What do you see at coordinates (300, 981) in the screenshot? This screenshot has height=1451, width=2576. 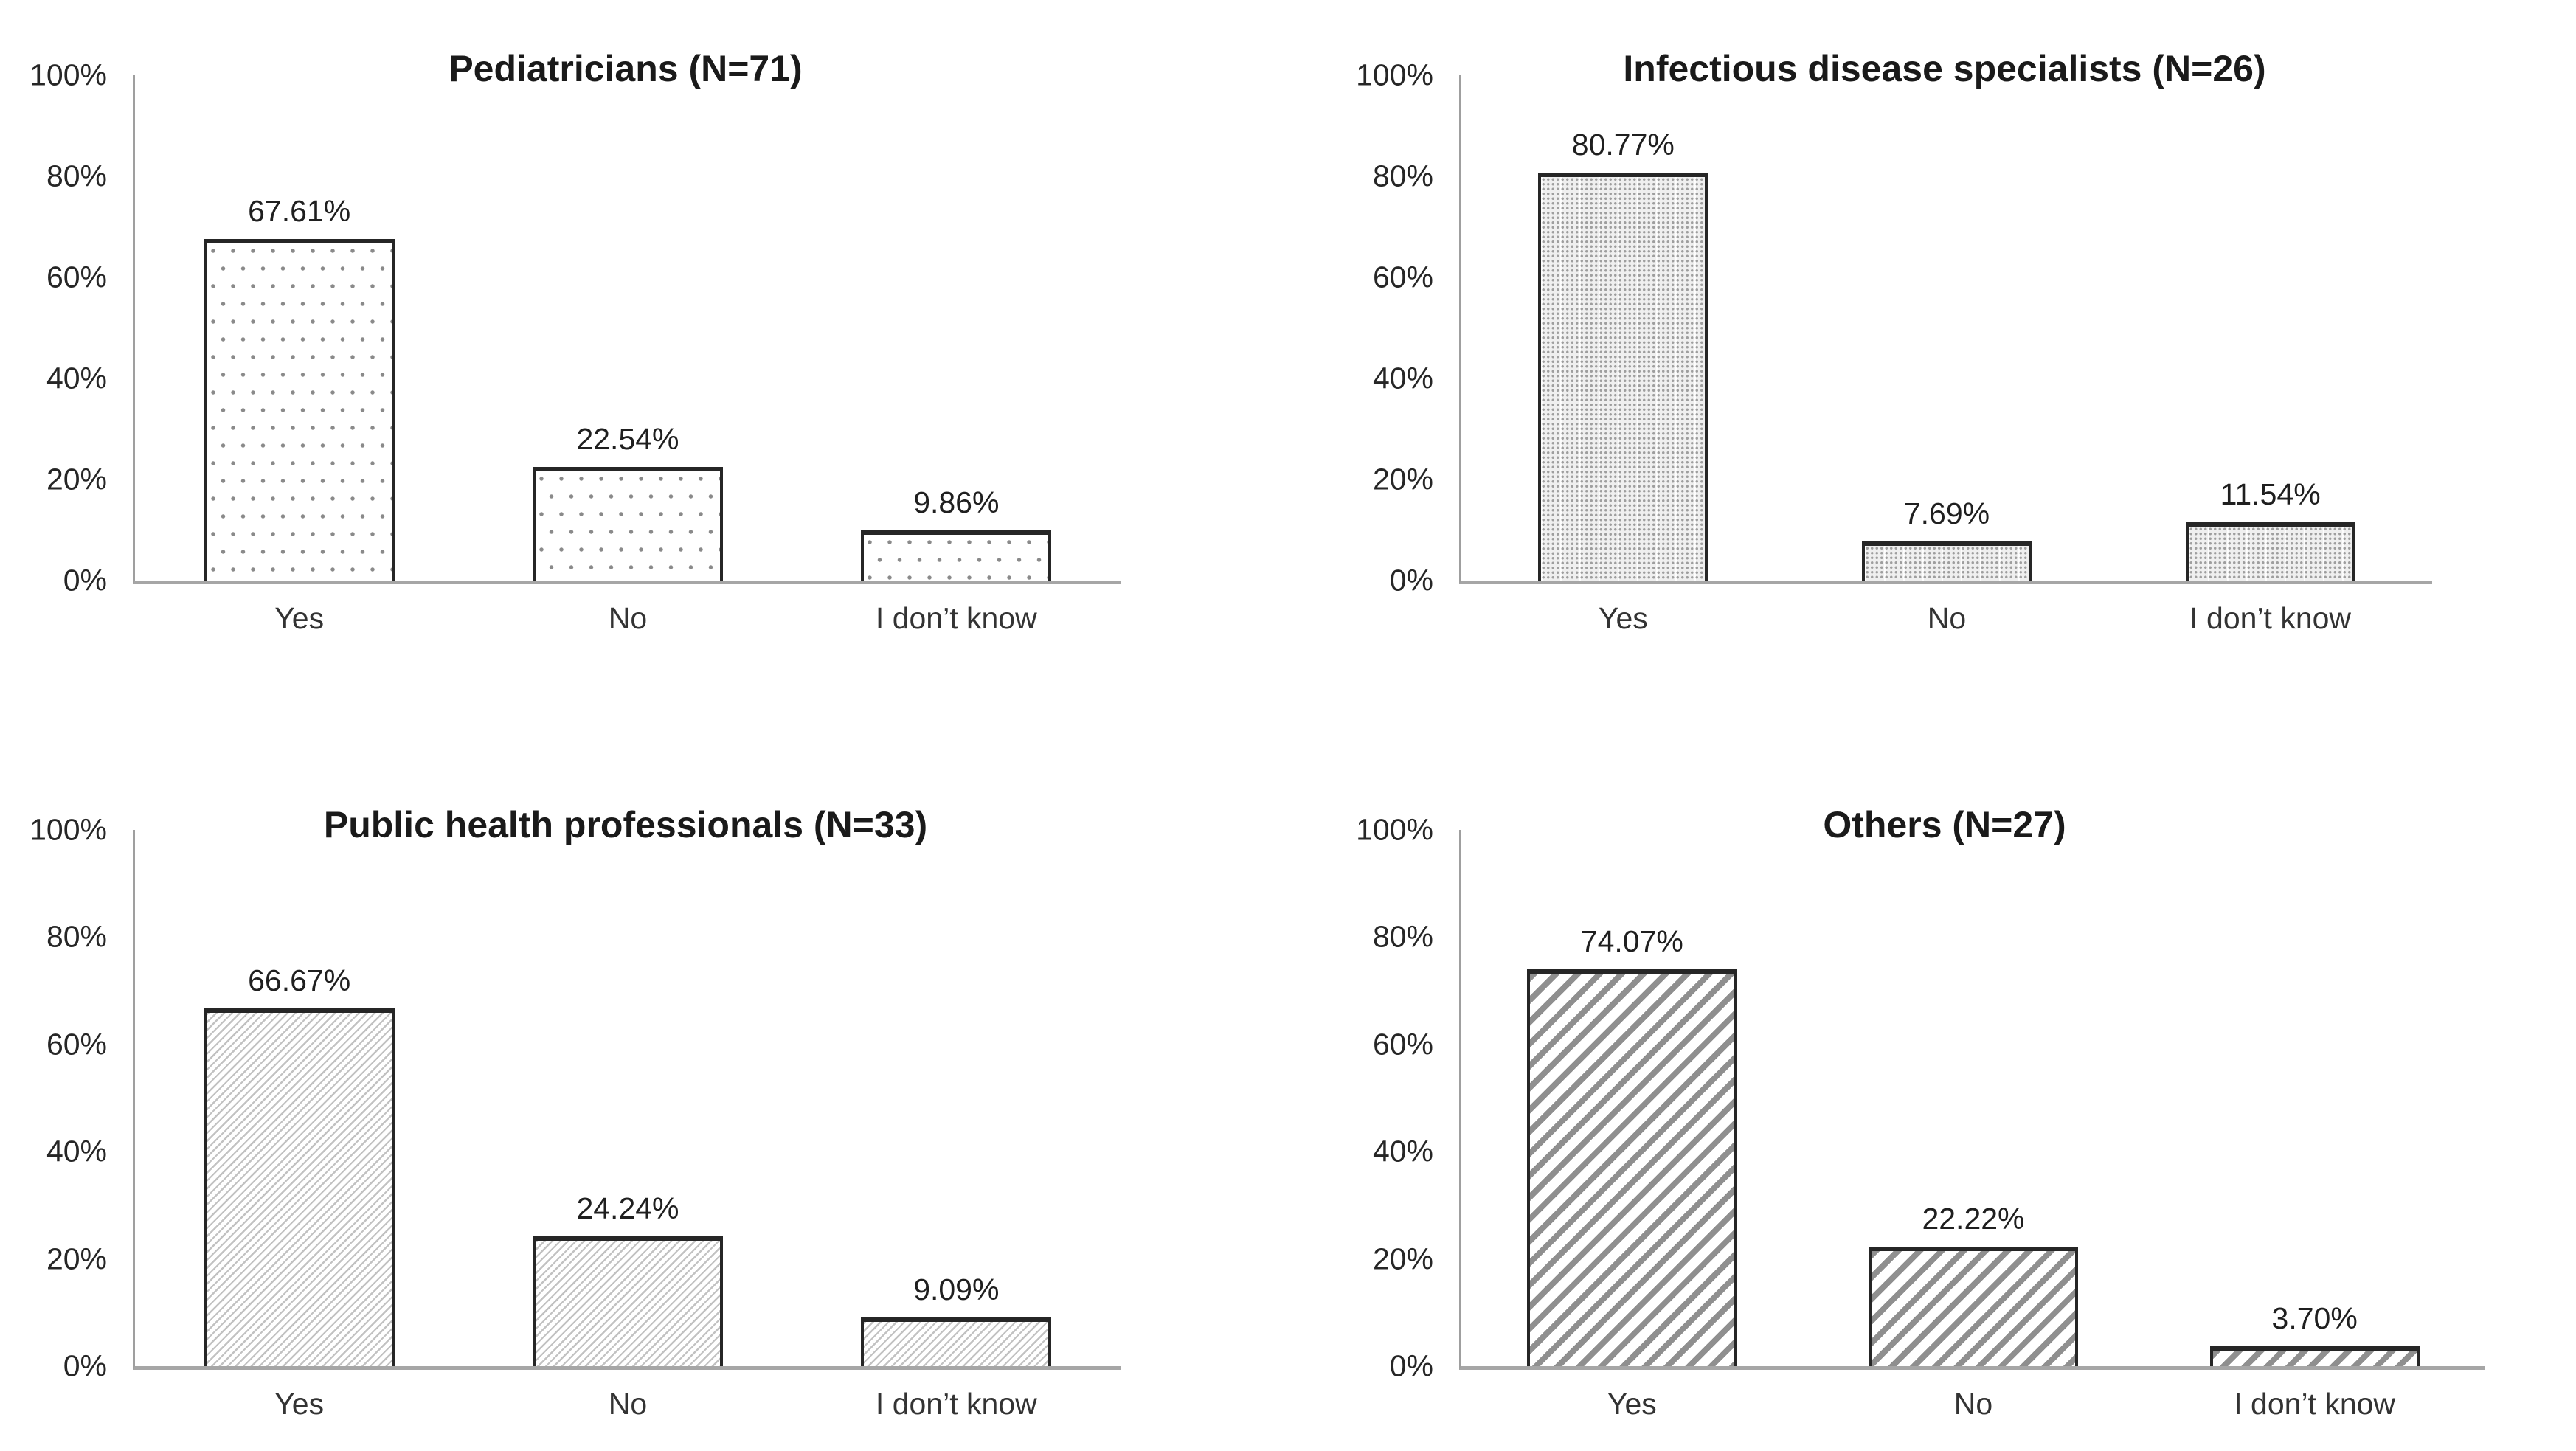 I see `bar-value-label: 66.67%` at bounding box center [300, 981].